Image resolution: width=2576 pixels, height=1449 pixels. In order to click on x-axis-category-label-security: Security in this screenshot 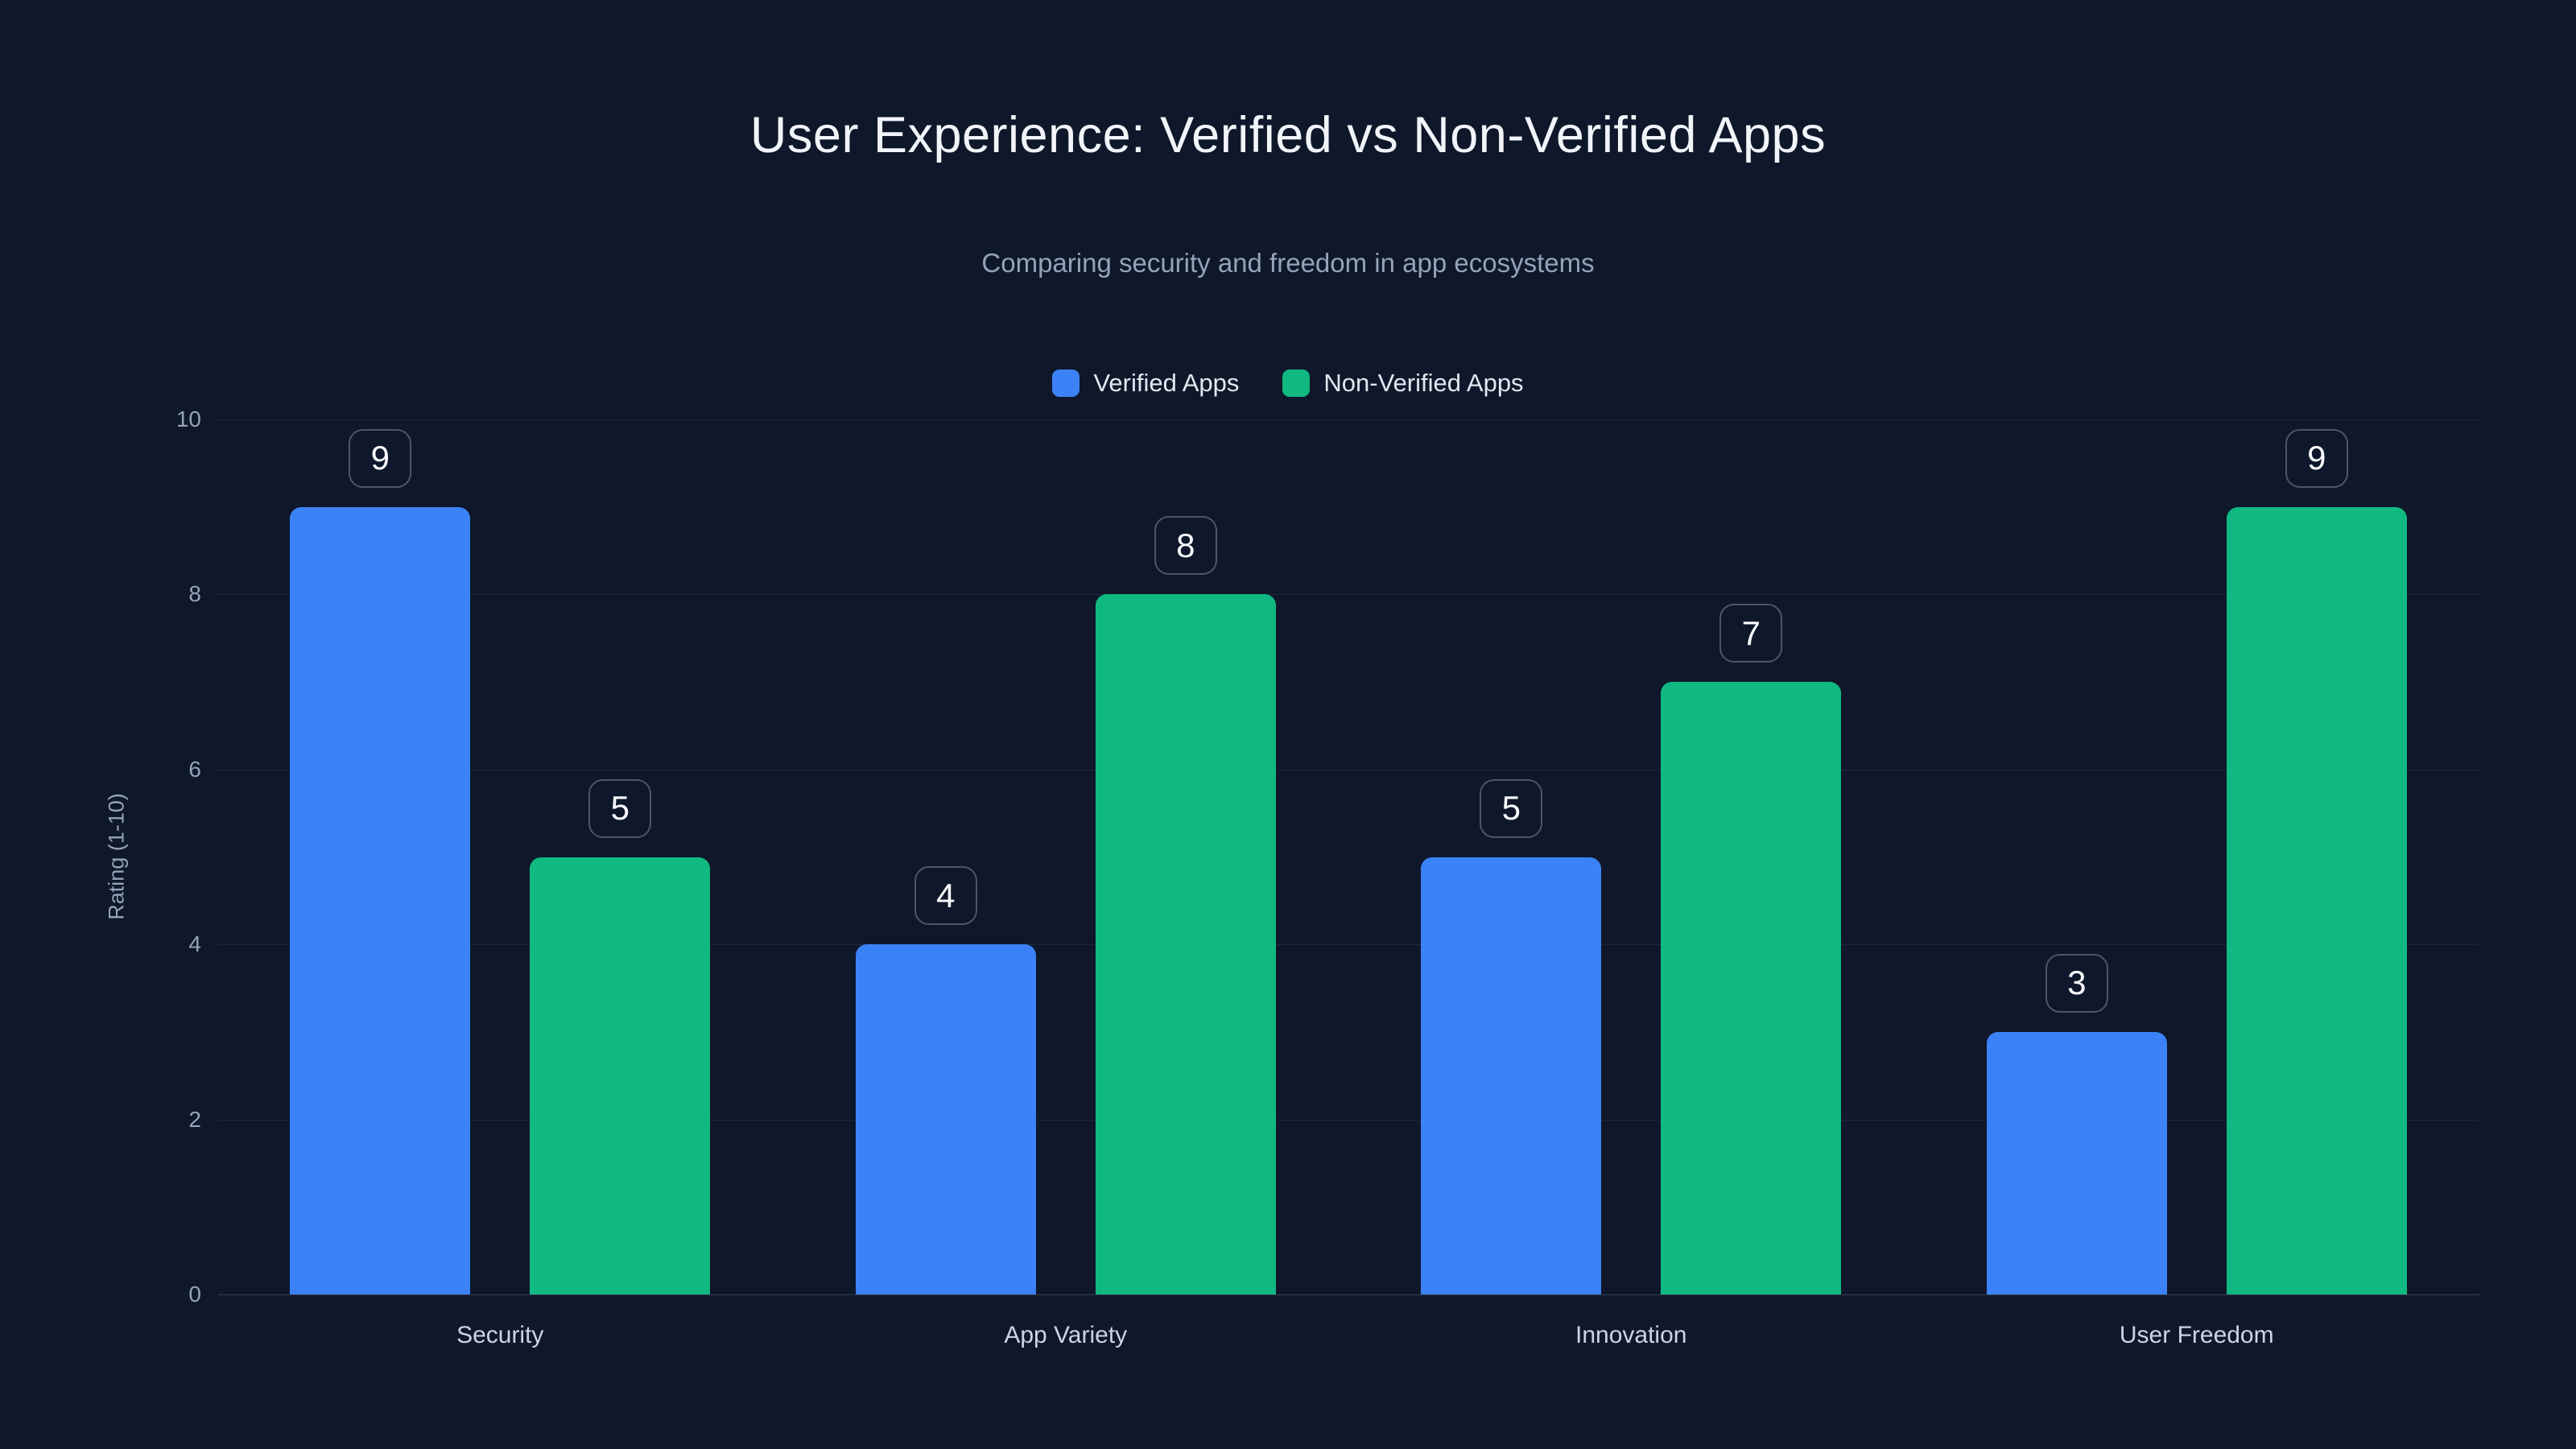, I will do `click(500, 1335)`.